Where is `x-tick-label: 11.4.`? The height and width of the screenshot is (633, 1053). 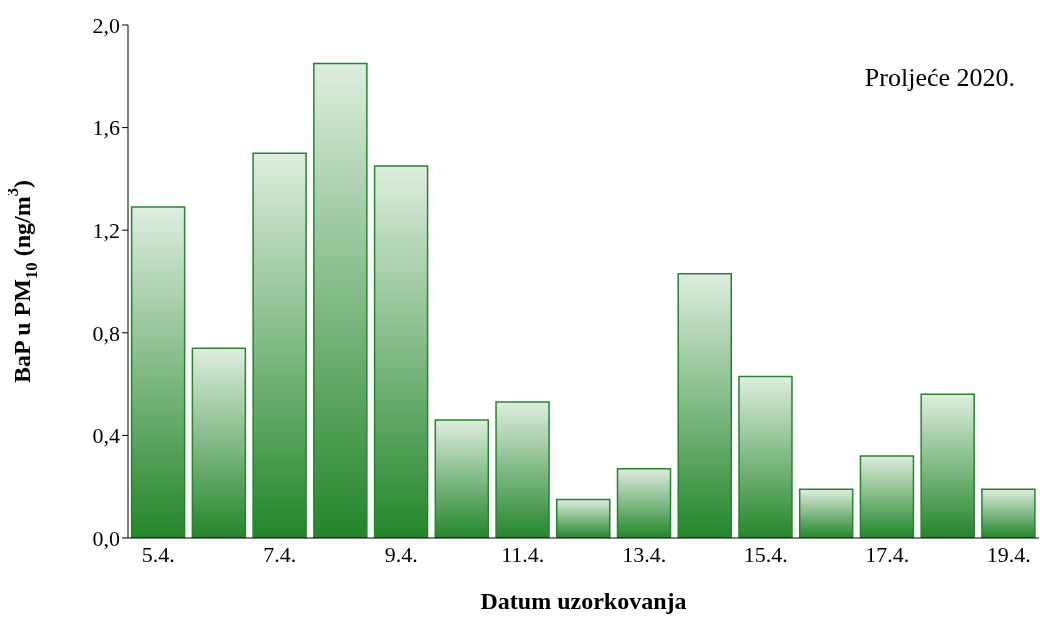 x-tick-label: 11.4. is located at coordinates (523, 554).